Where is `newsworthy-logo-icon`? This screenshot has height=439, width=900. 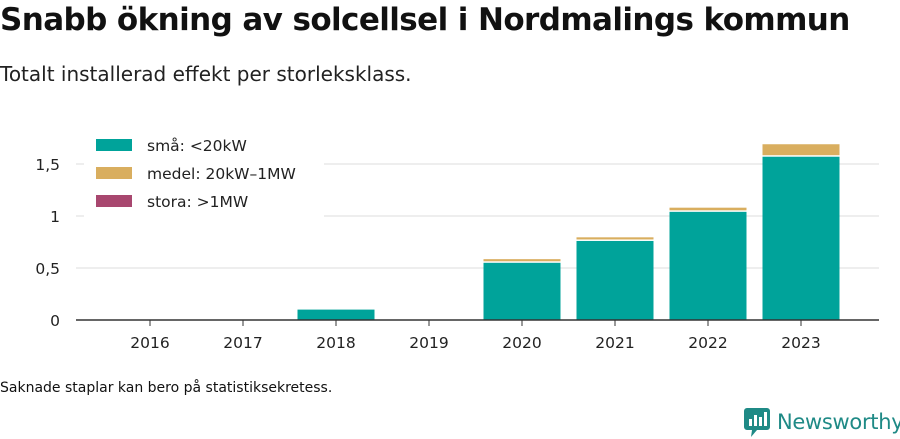
newsworthy-logo-icon is located at coordinates (757, 422).